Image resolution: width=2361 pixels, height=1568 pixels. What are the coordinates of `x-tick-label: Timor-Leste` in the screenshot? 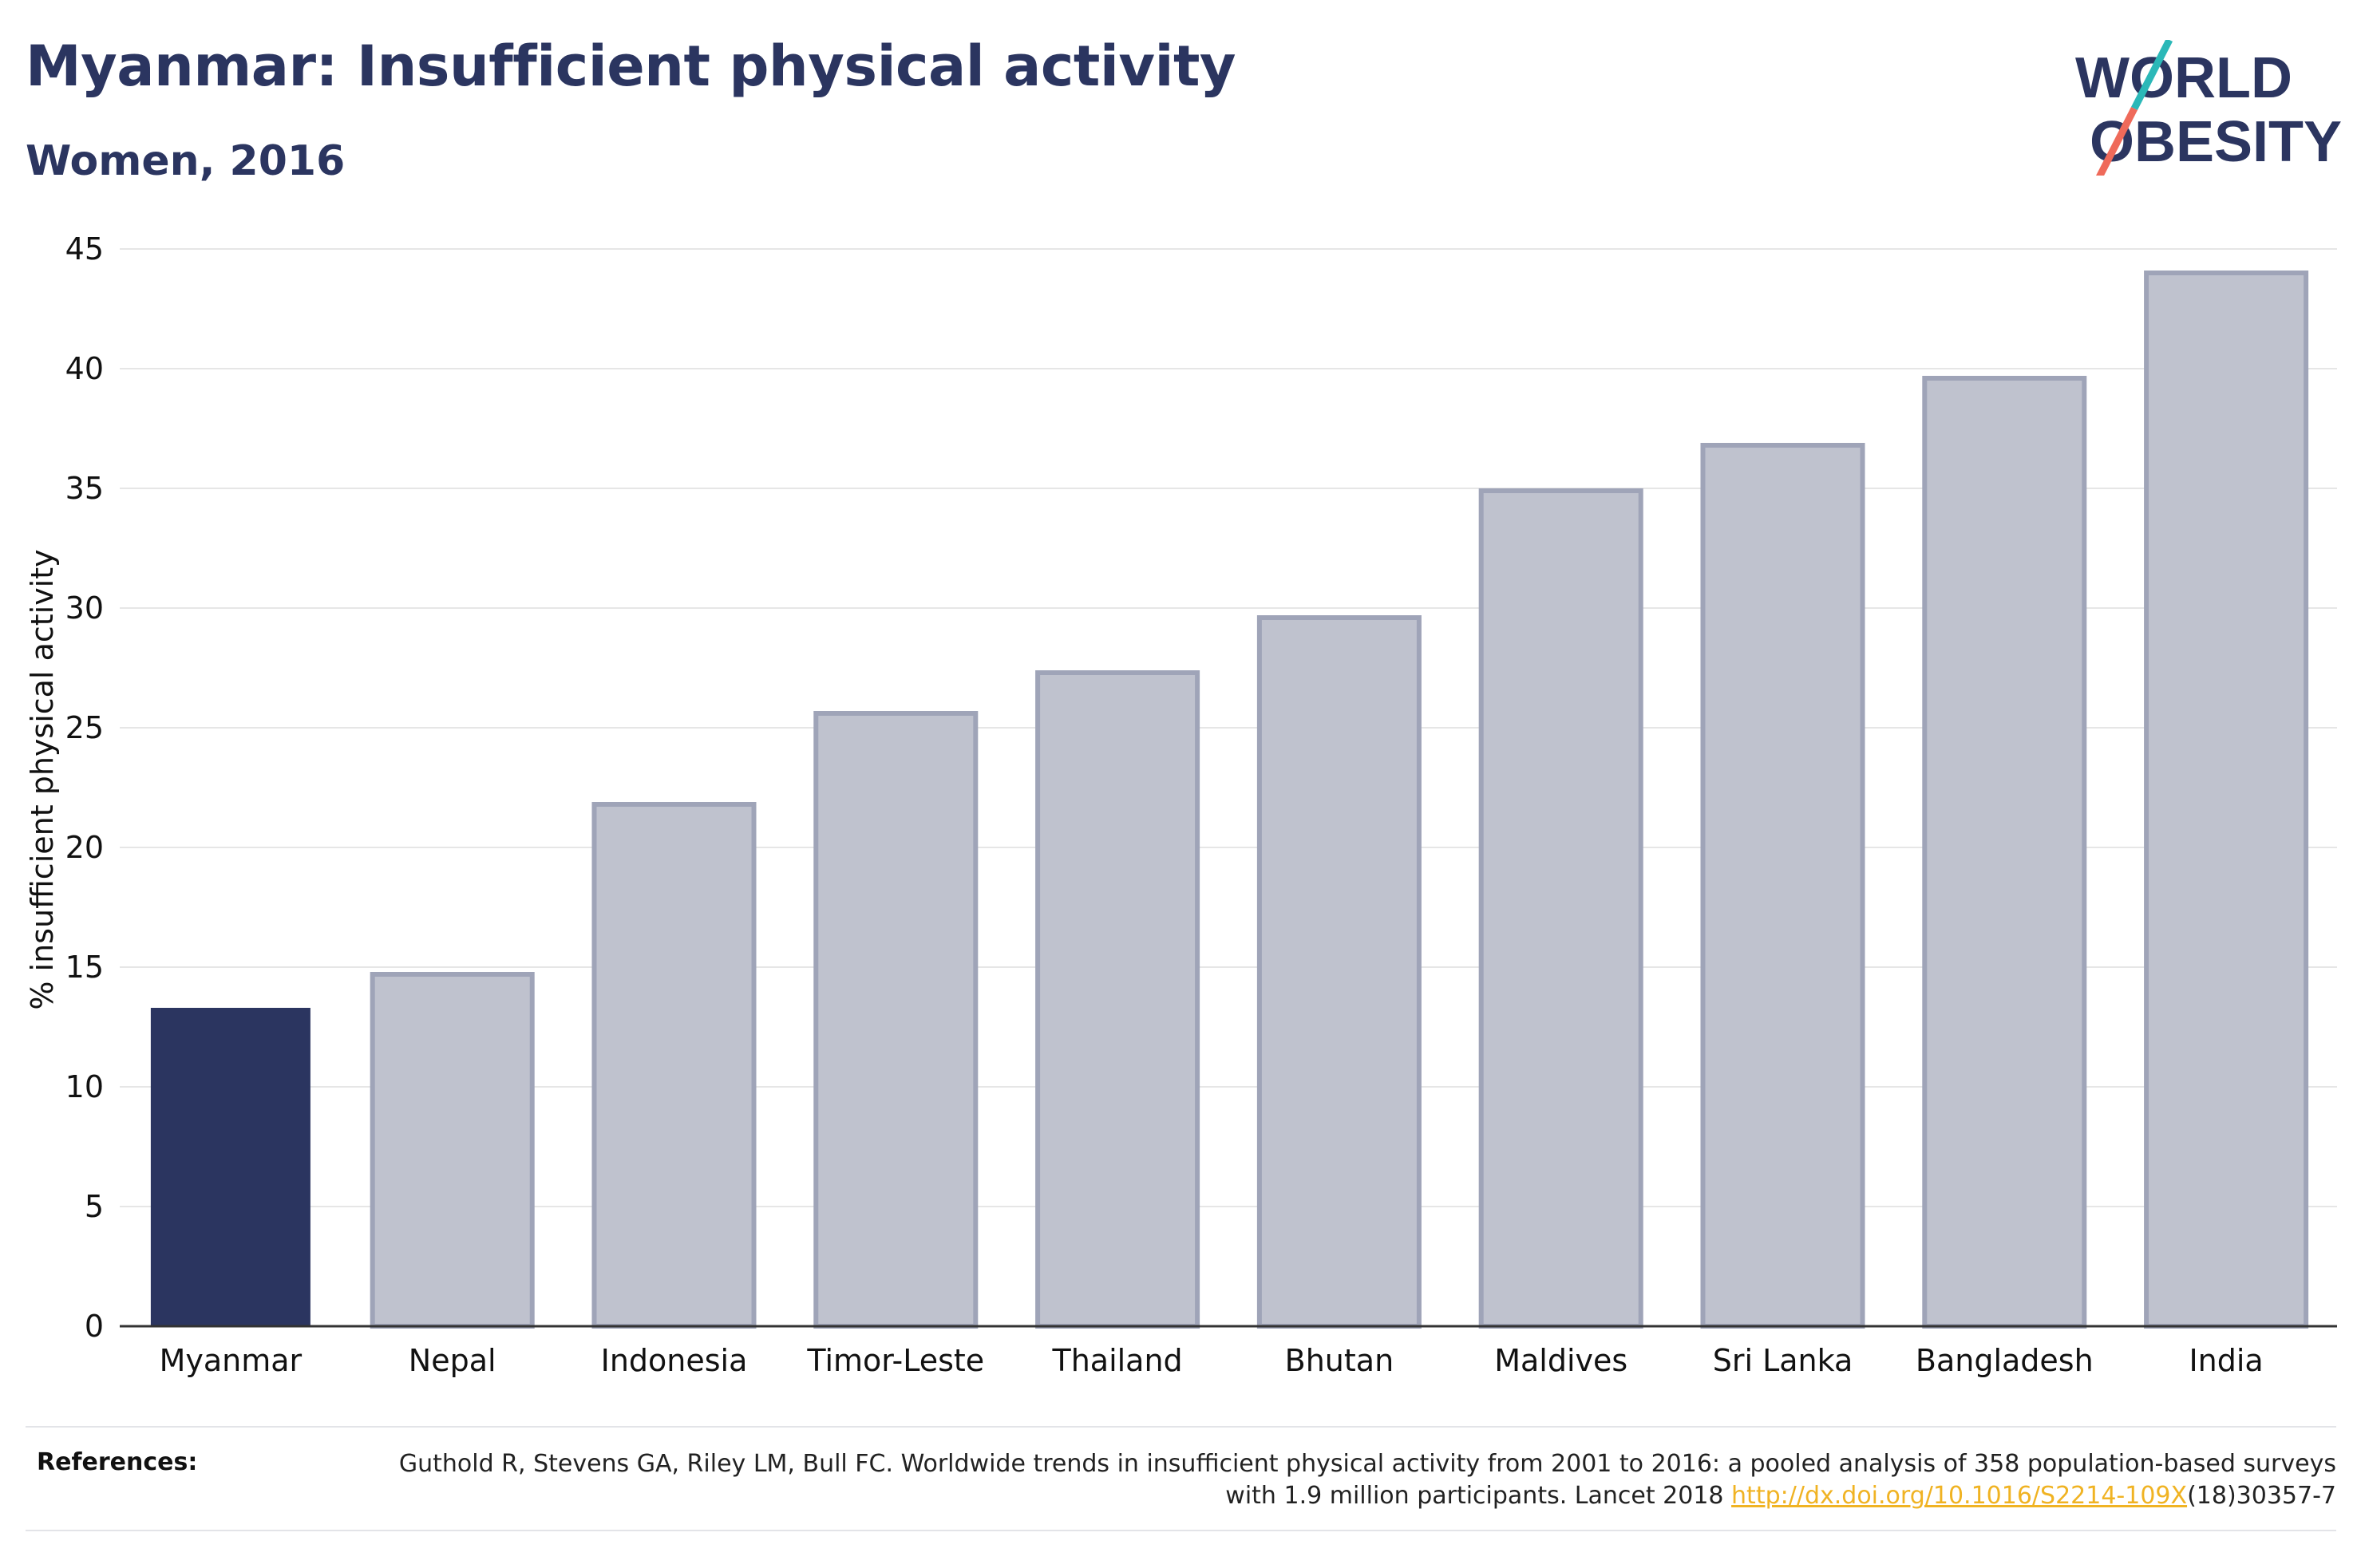 It's located at (895, 1360).